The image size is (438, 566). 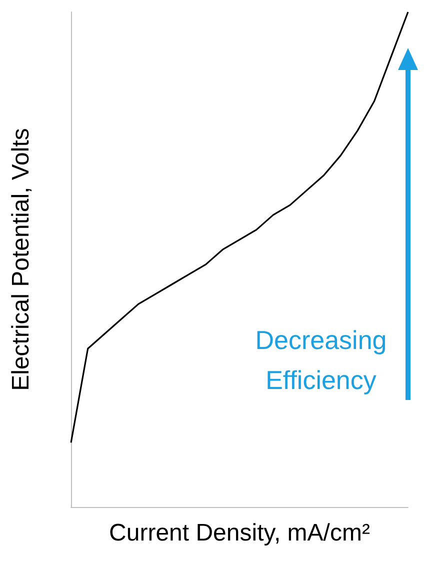 What do you see at coordinates (21, 259) in the screenshot?
I see `y-axis-title: Electrical Potential, Volts` at bounding box center [21, 259].